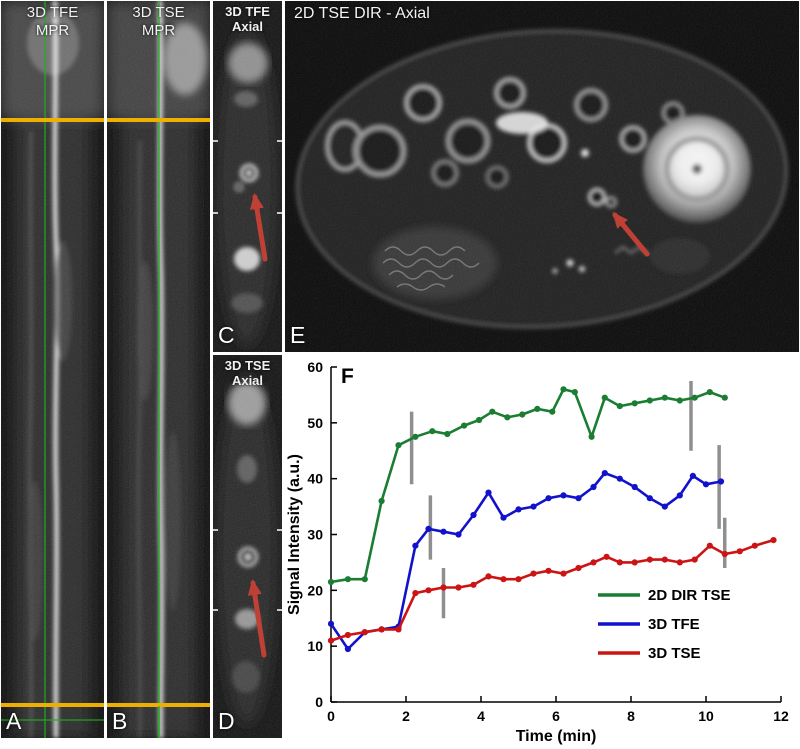  I want to click on panel-3d-tse-axial: 3D TSE Axial D, so click(247, 546).